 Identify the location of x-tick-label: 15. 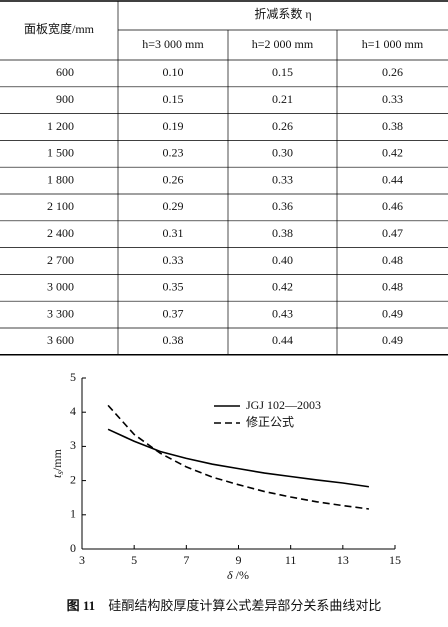
(395, 560).